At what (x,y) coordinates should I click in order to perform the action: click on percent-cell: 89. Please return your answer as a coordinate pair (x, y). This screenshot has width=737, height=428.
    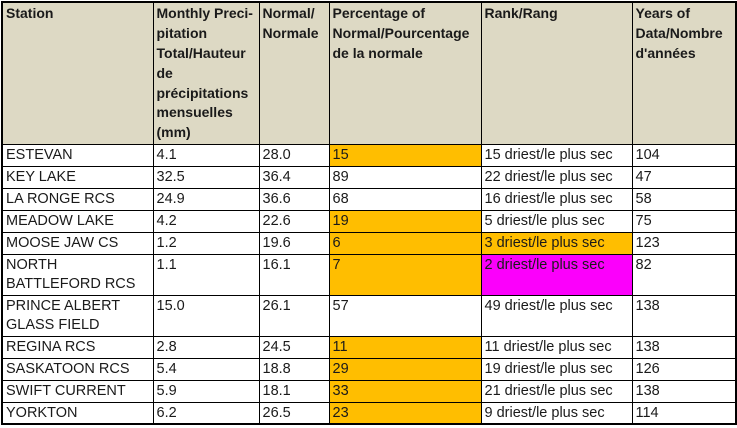
    Looking at the image, I should click on (405, 178).